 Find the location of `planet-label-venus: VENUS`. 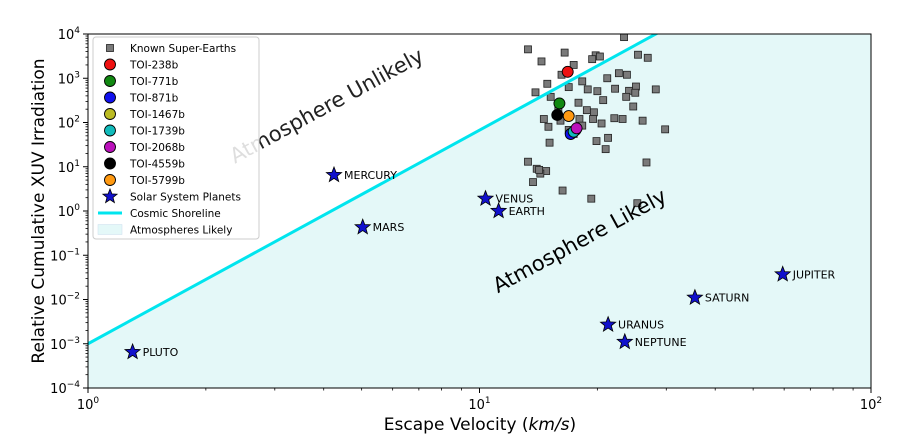

planet-label-venus: VENUS is located at coordinates (515, 199).